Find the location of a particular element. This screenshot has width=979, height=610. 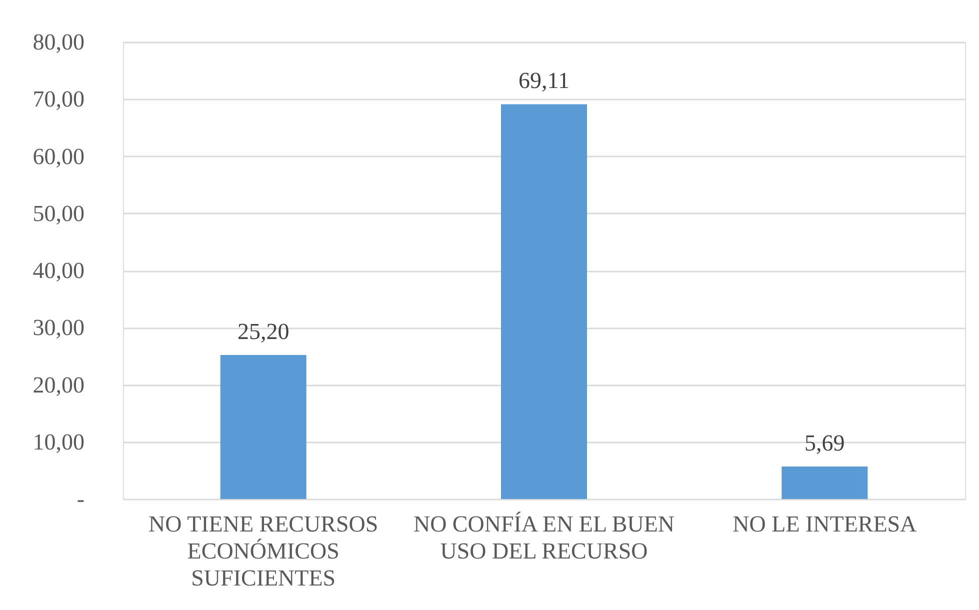

x-tick-label: NO TIENE RECURSOS ECONÓMICOS SUFICIENTES is located at coordinates (263, 551).